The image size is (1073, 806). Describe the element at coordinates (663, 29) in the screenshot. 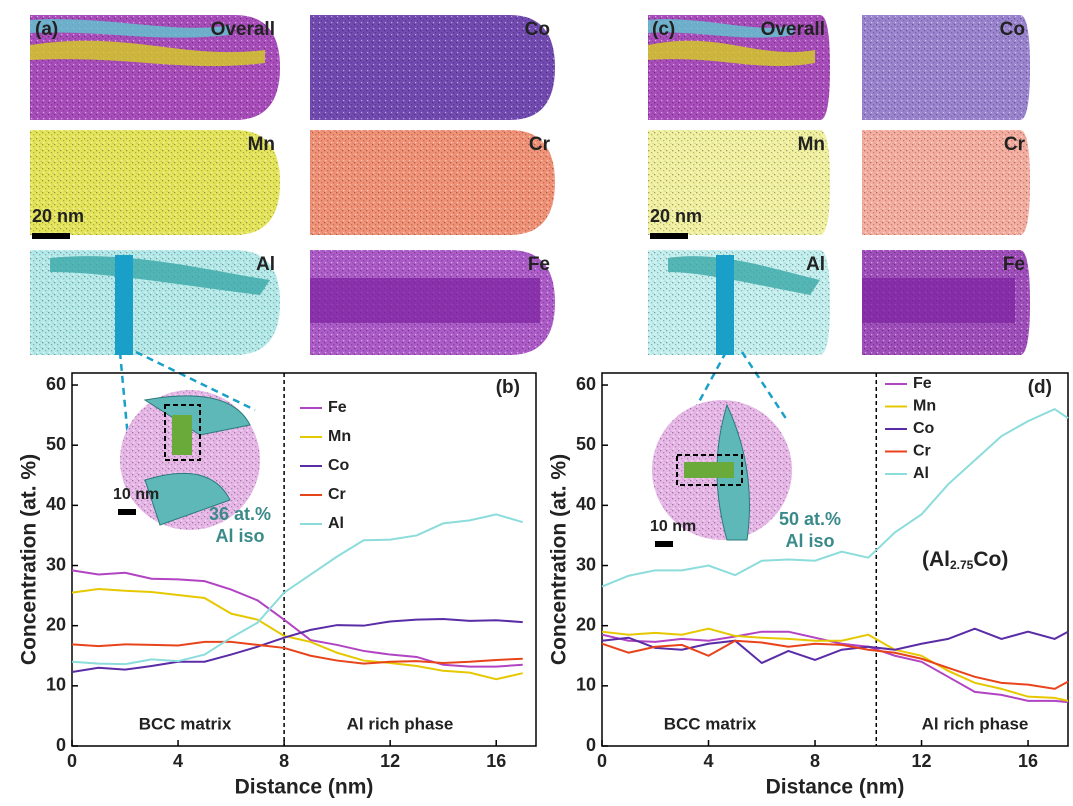

I see `panel-label: (c)` at that location.